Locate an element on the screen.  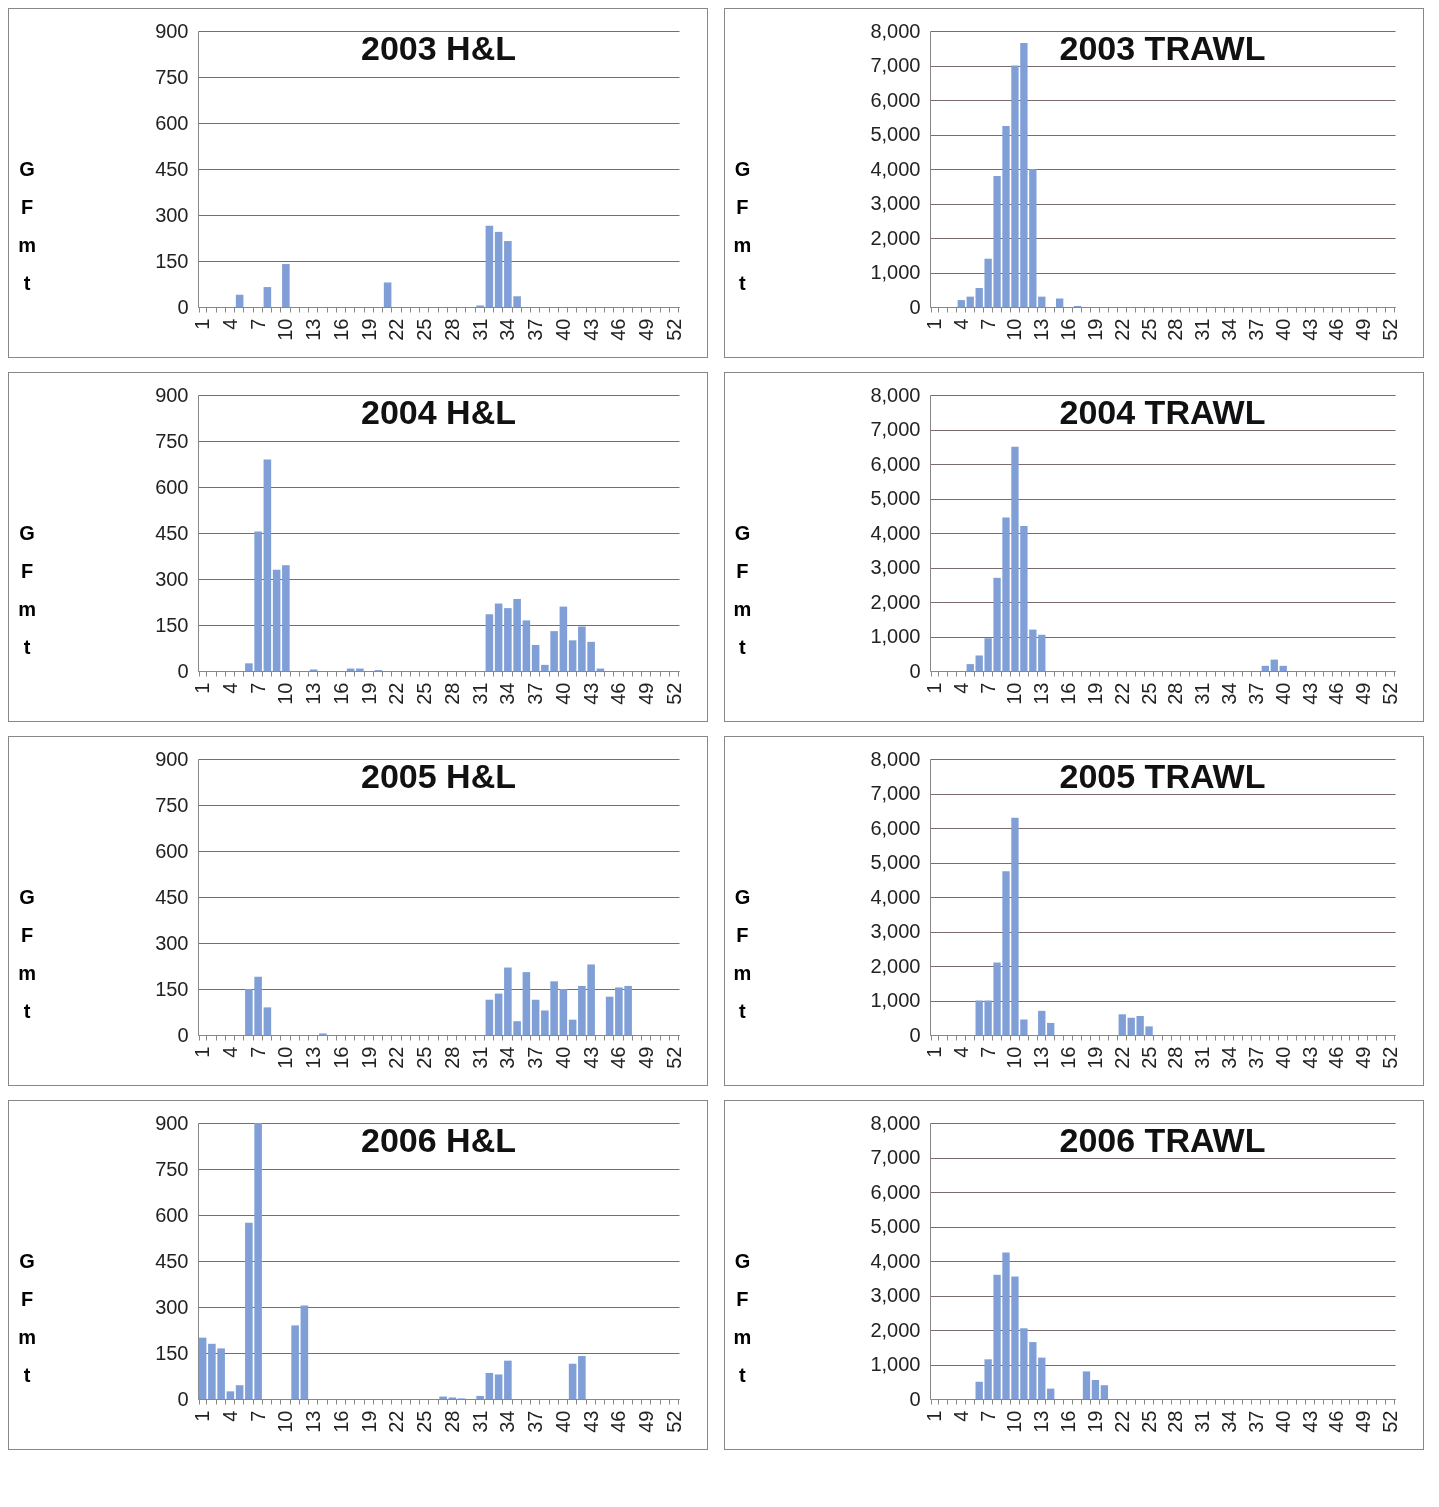
y-tick-label: 3,000 is located at coordinates (895, 203).